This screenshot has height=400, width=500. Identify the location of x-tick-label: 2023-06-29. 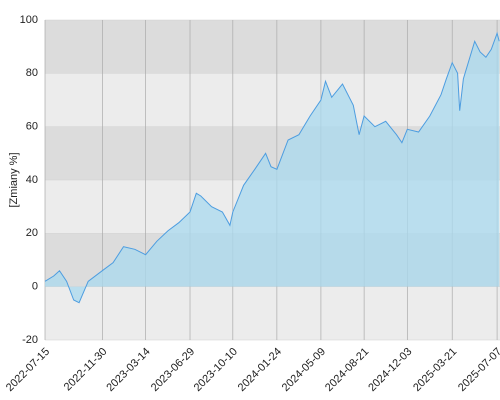
(173, 370).